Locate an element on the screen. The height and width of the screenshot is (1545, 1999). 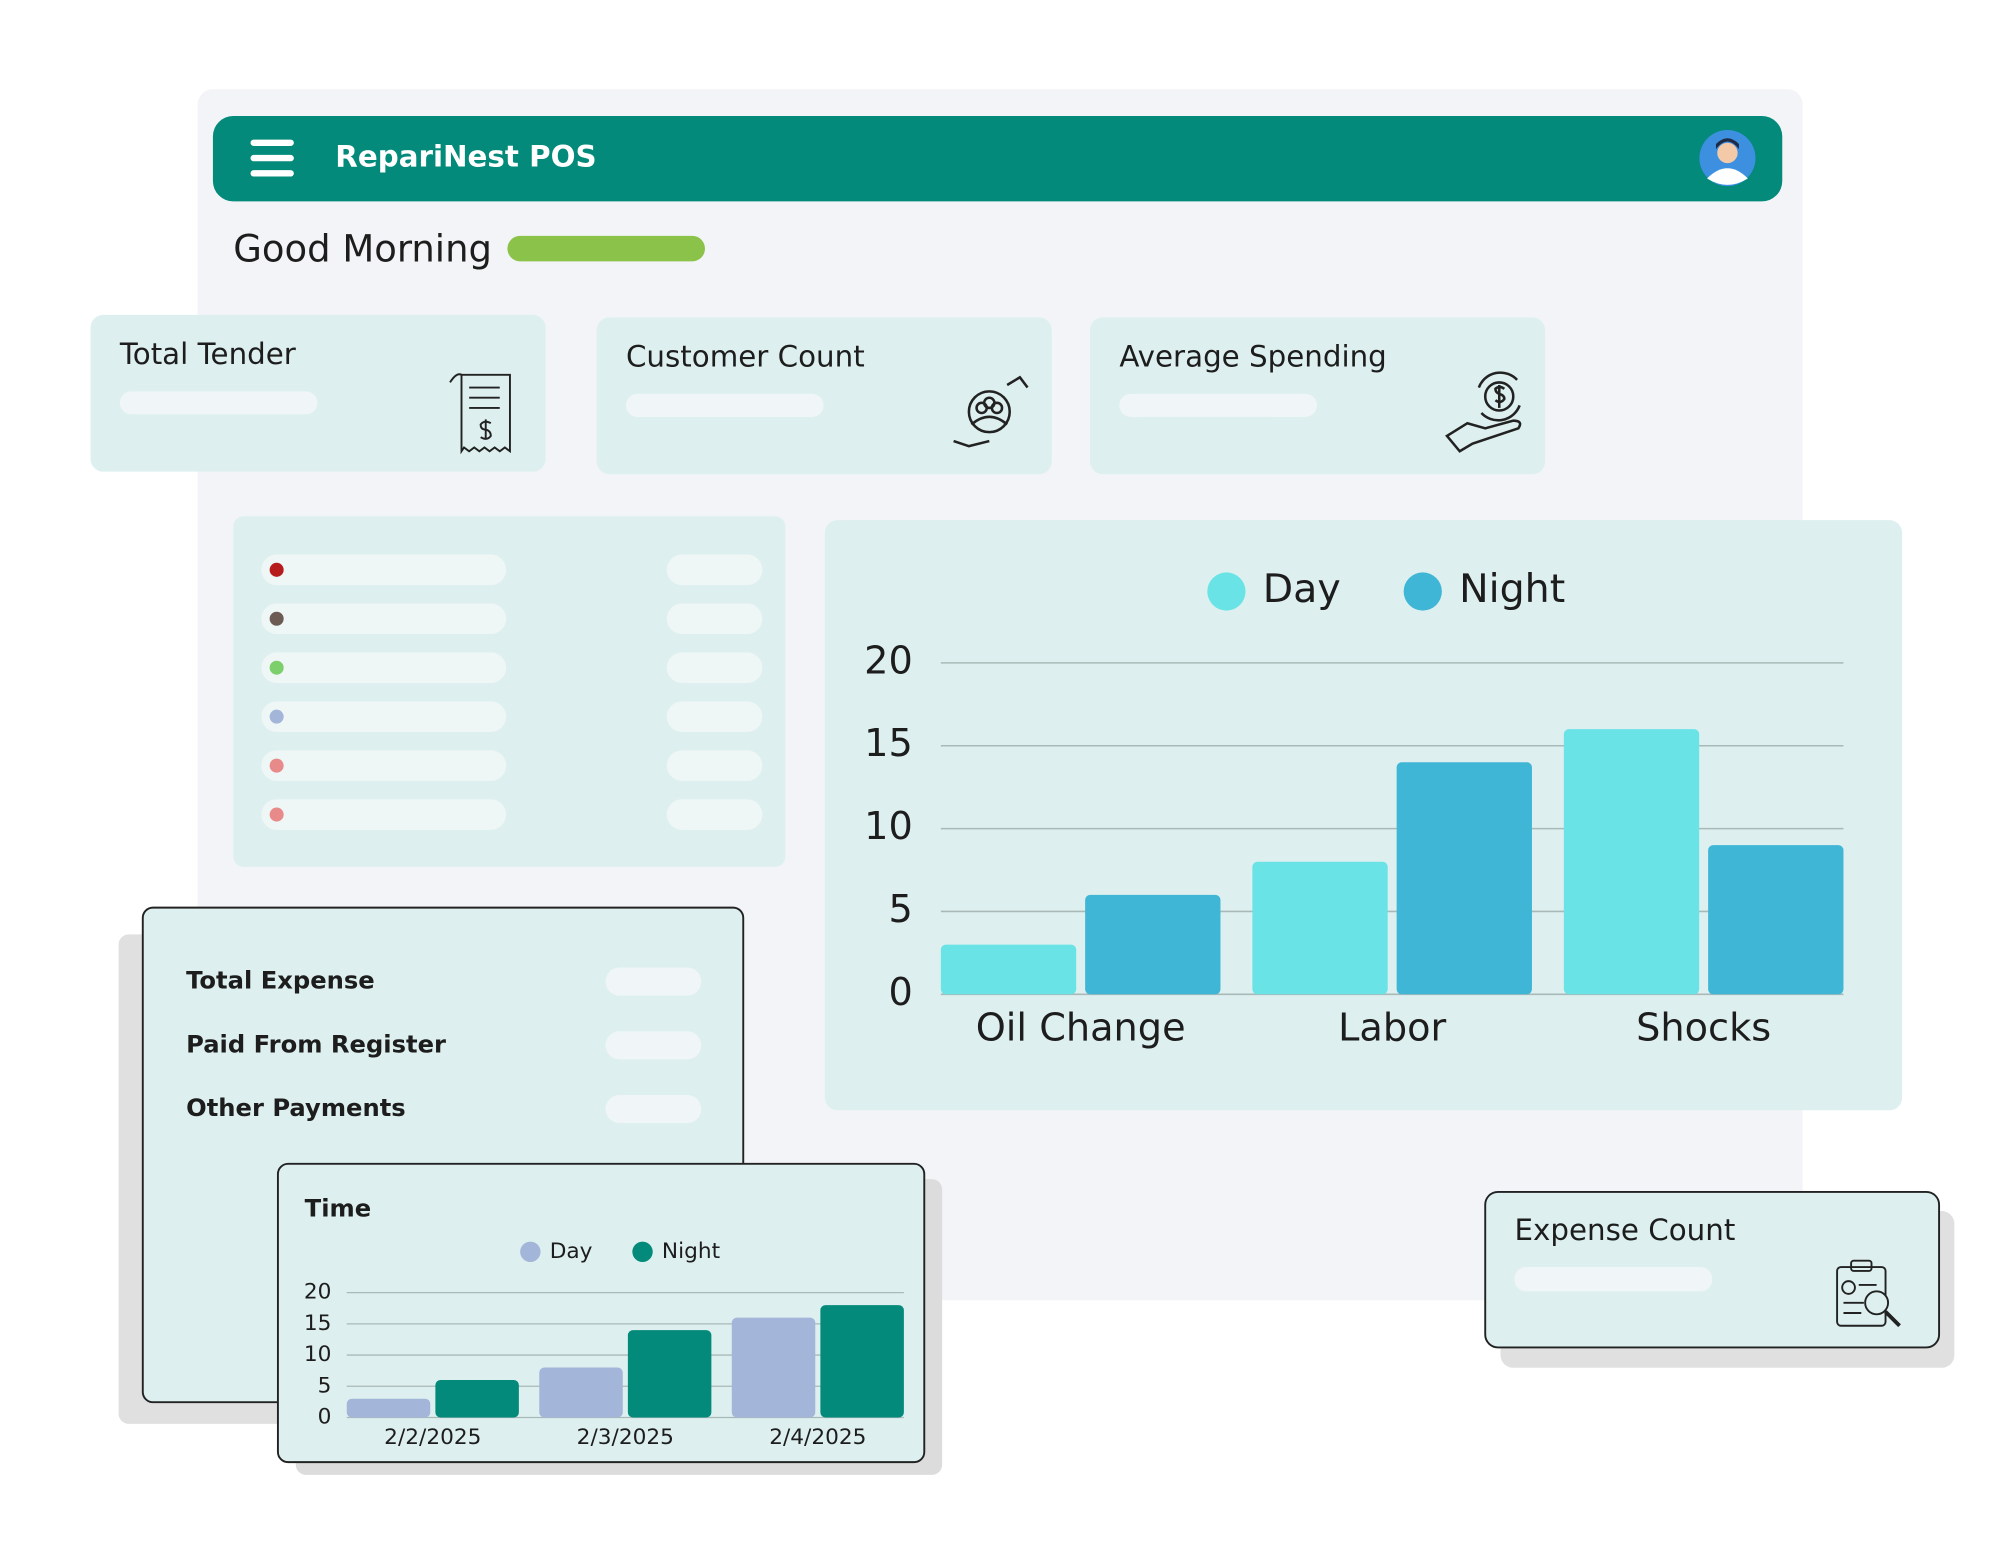
card-label: Average Spending is located at coordinates (1252, 357).